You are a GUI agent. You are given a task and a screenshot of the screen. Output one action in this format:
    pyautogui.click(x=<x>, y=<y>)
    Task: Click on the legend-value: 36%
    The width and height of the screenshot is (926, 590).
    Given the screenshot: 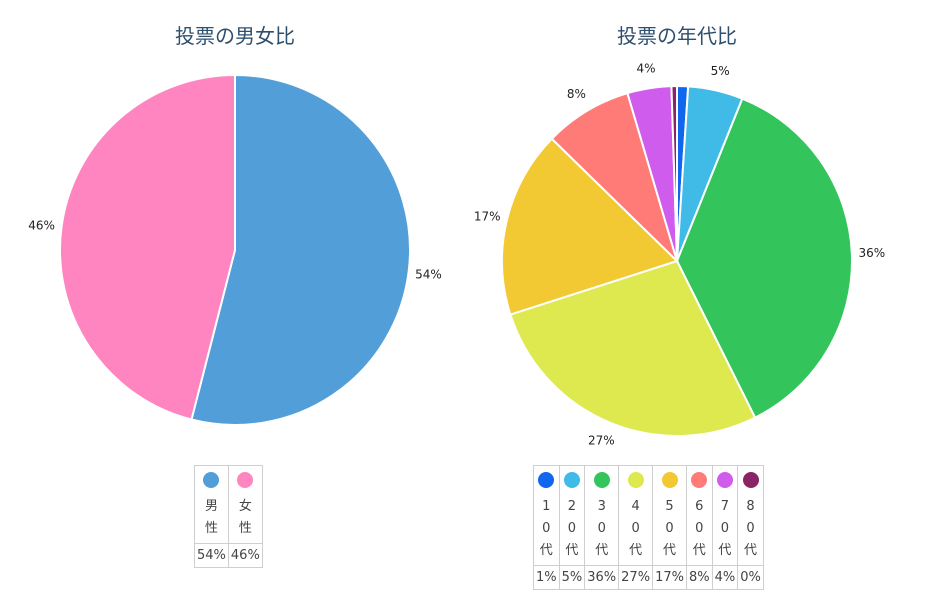 What is the action you would take?
    pyautogui.click(x=602, y=577)
    